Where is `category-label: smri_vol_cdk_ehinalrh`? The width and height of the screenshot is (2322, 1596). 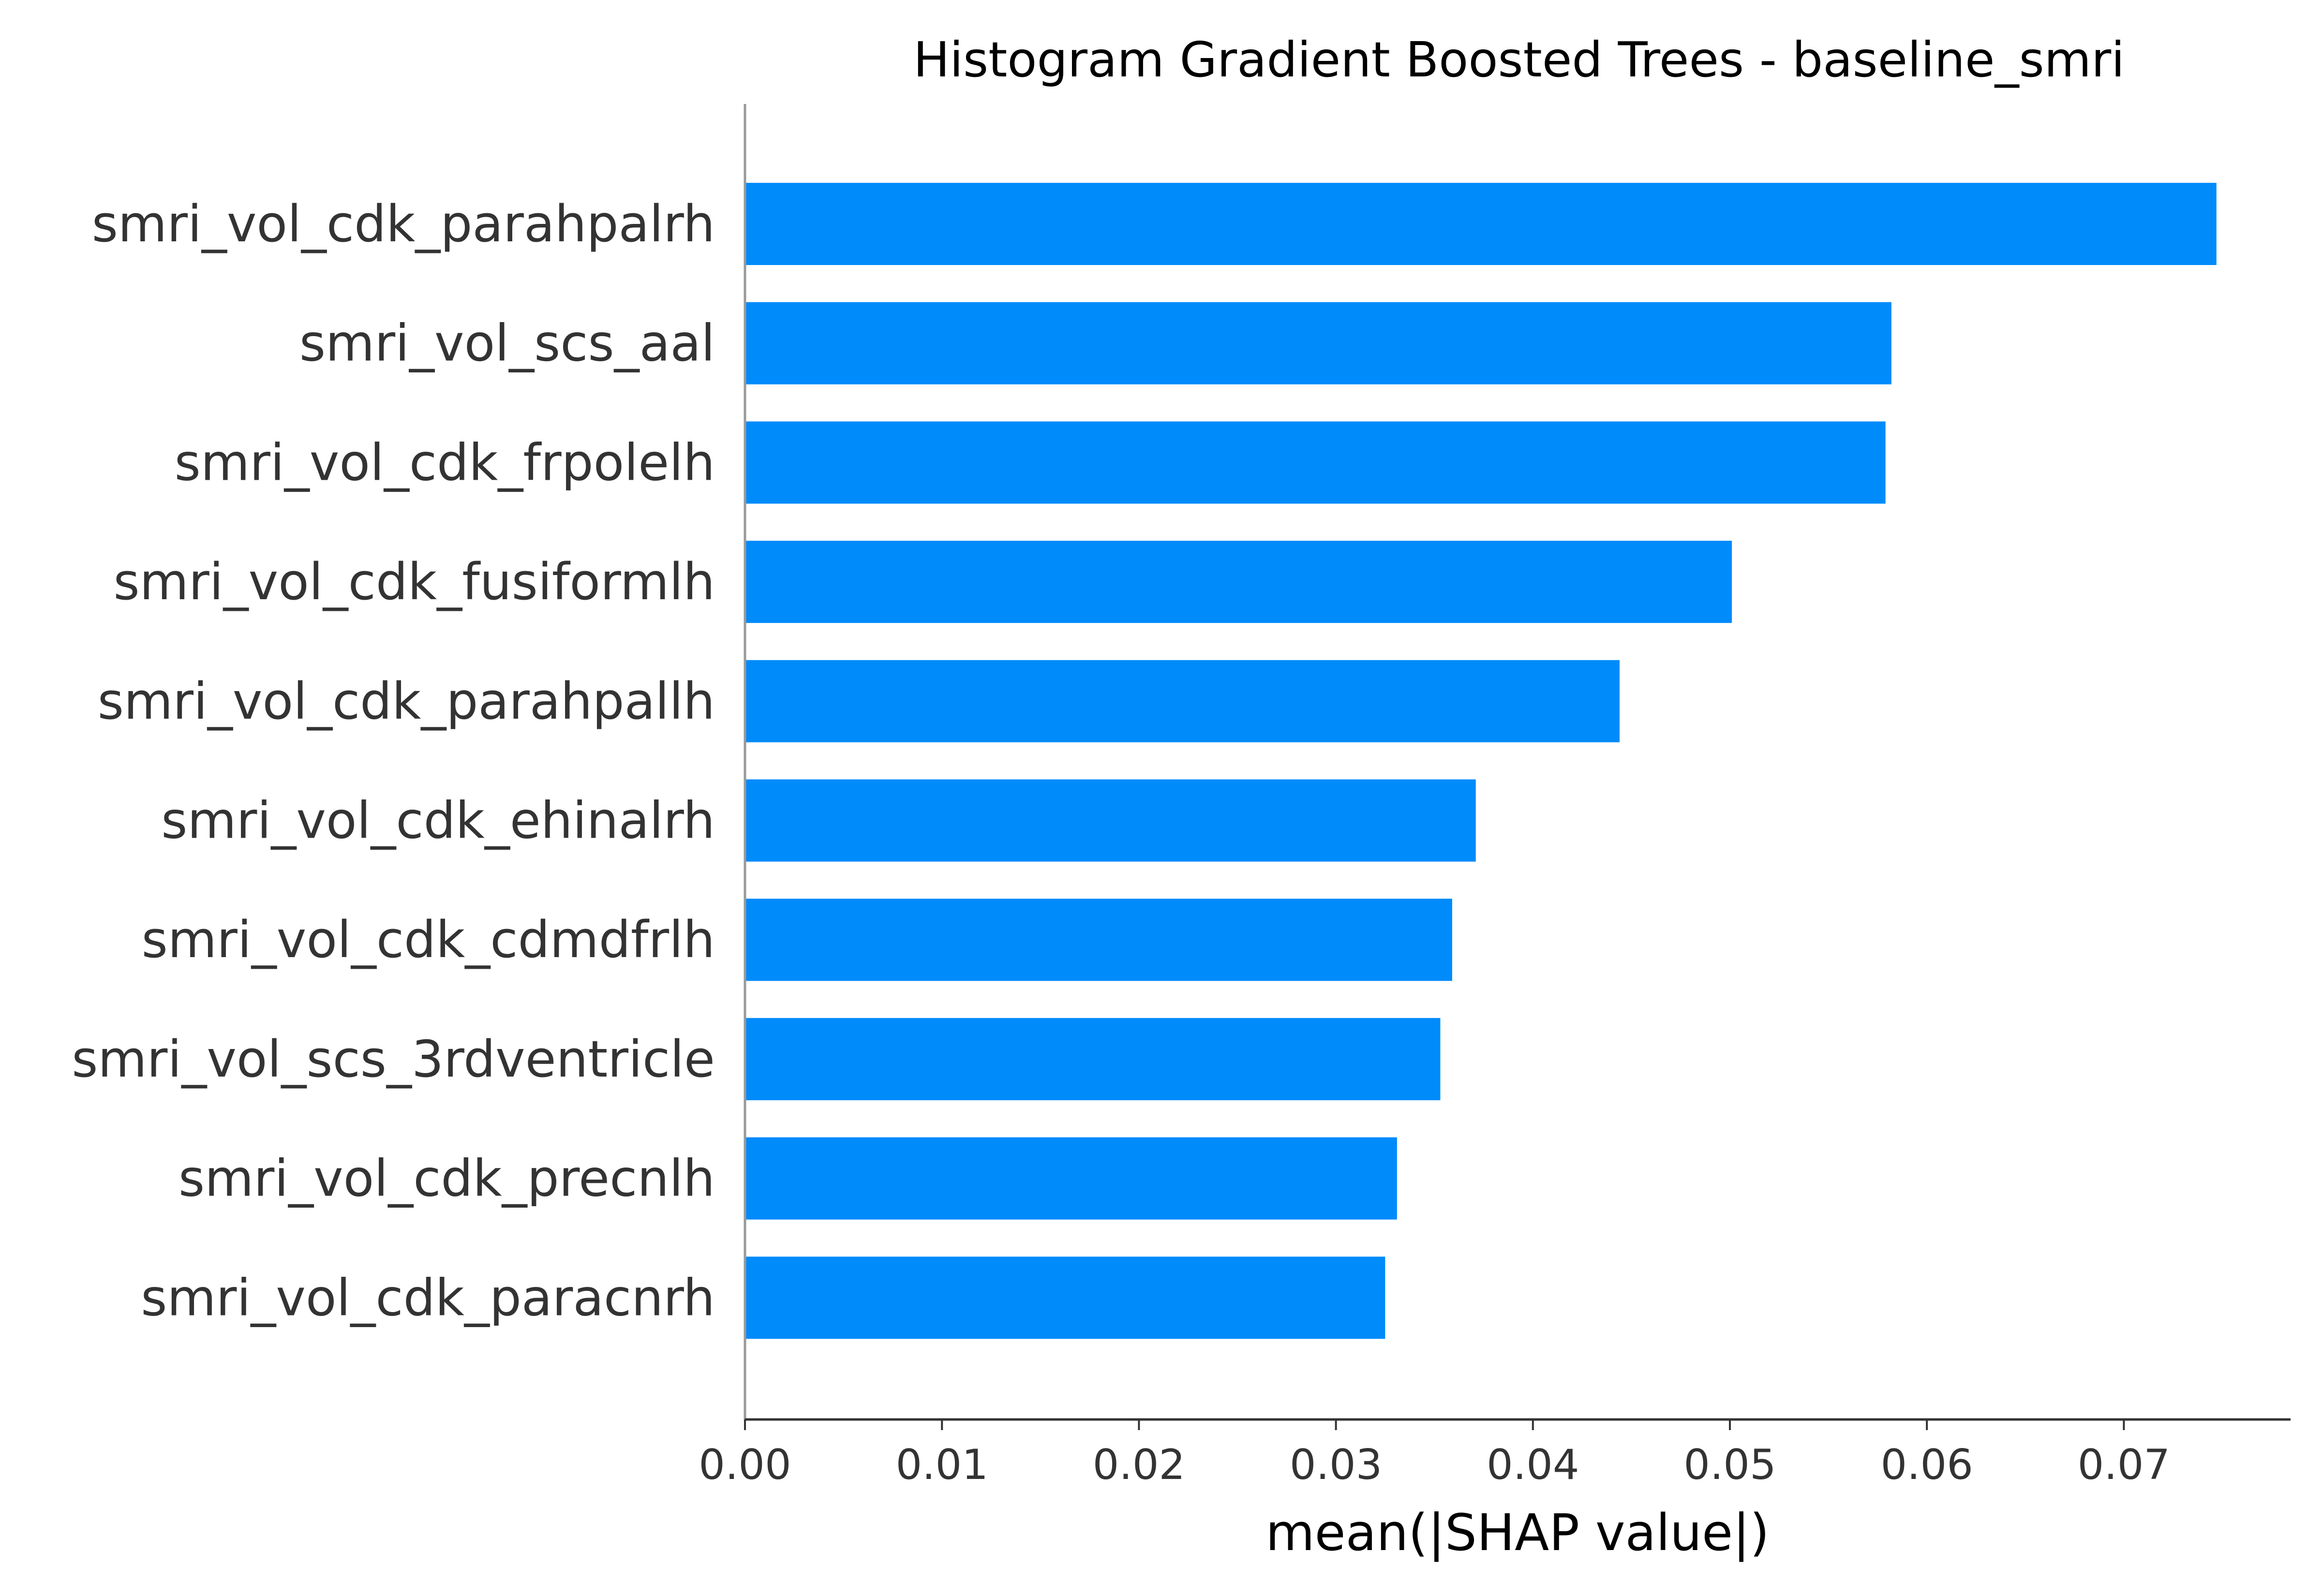
category-label: smri_vol_cdk_ehinalrh is located at coordinates (438, 820).